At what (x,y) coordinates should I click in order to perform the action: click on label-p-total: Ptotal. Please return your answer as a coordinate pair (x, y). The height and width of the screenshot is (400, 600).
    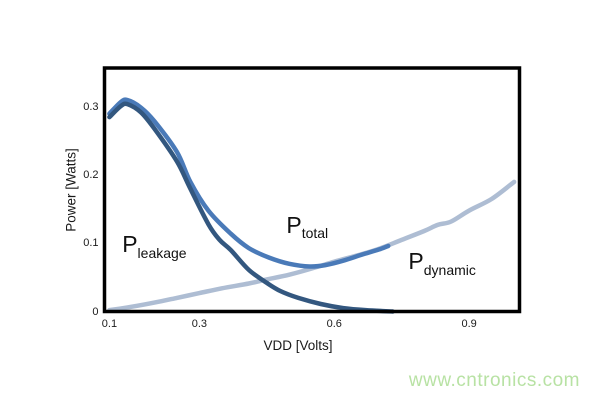
    Looking at the image, I should click on (307, 226).